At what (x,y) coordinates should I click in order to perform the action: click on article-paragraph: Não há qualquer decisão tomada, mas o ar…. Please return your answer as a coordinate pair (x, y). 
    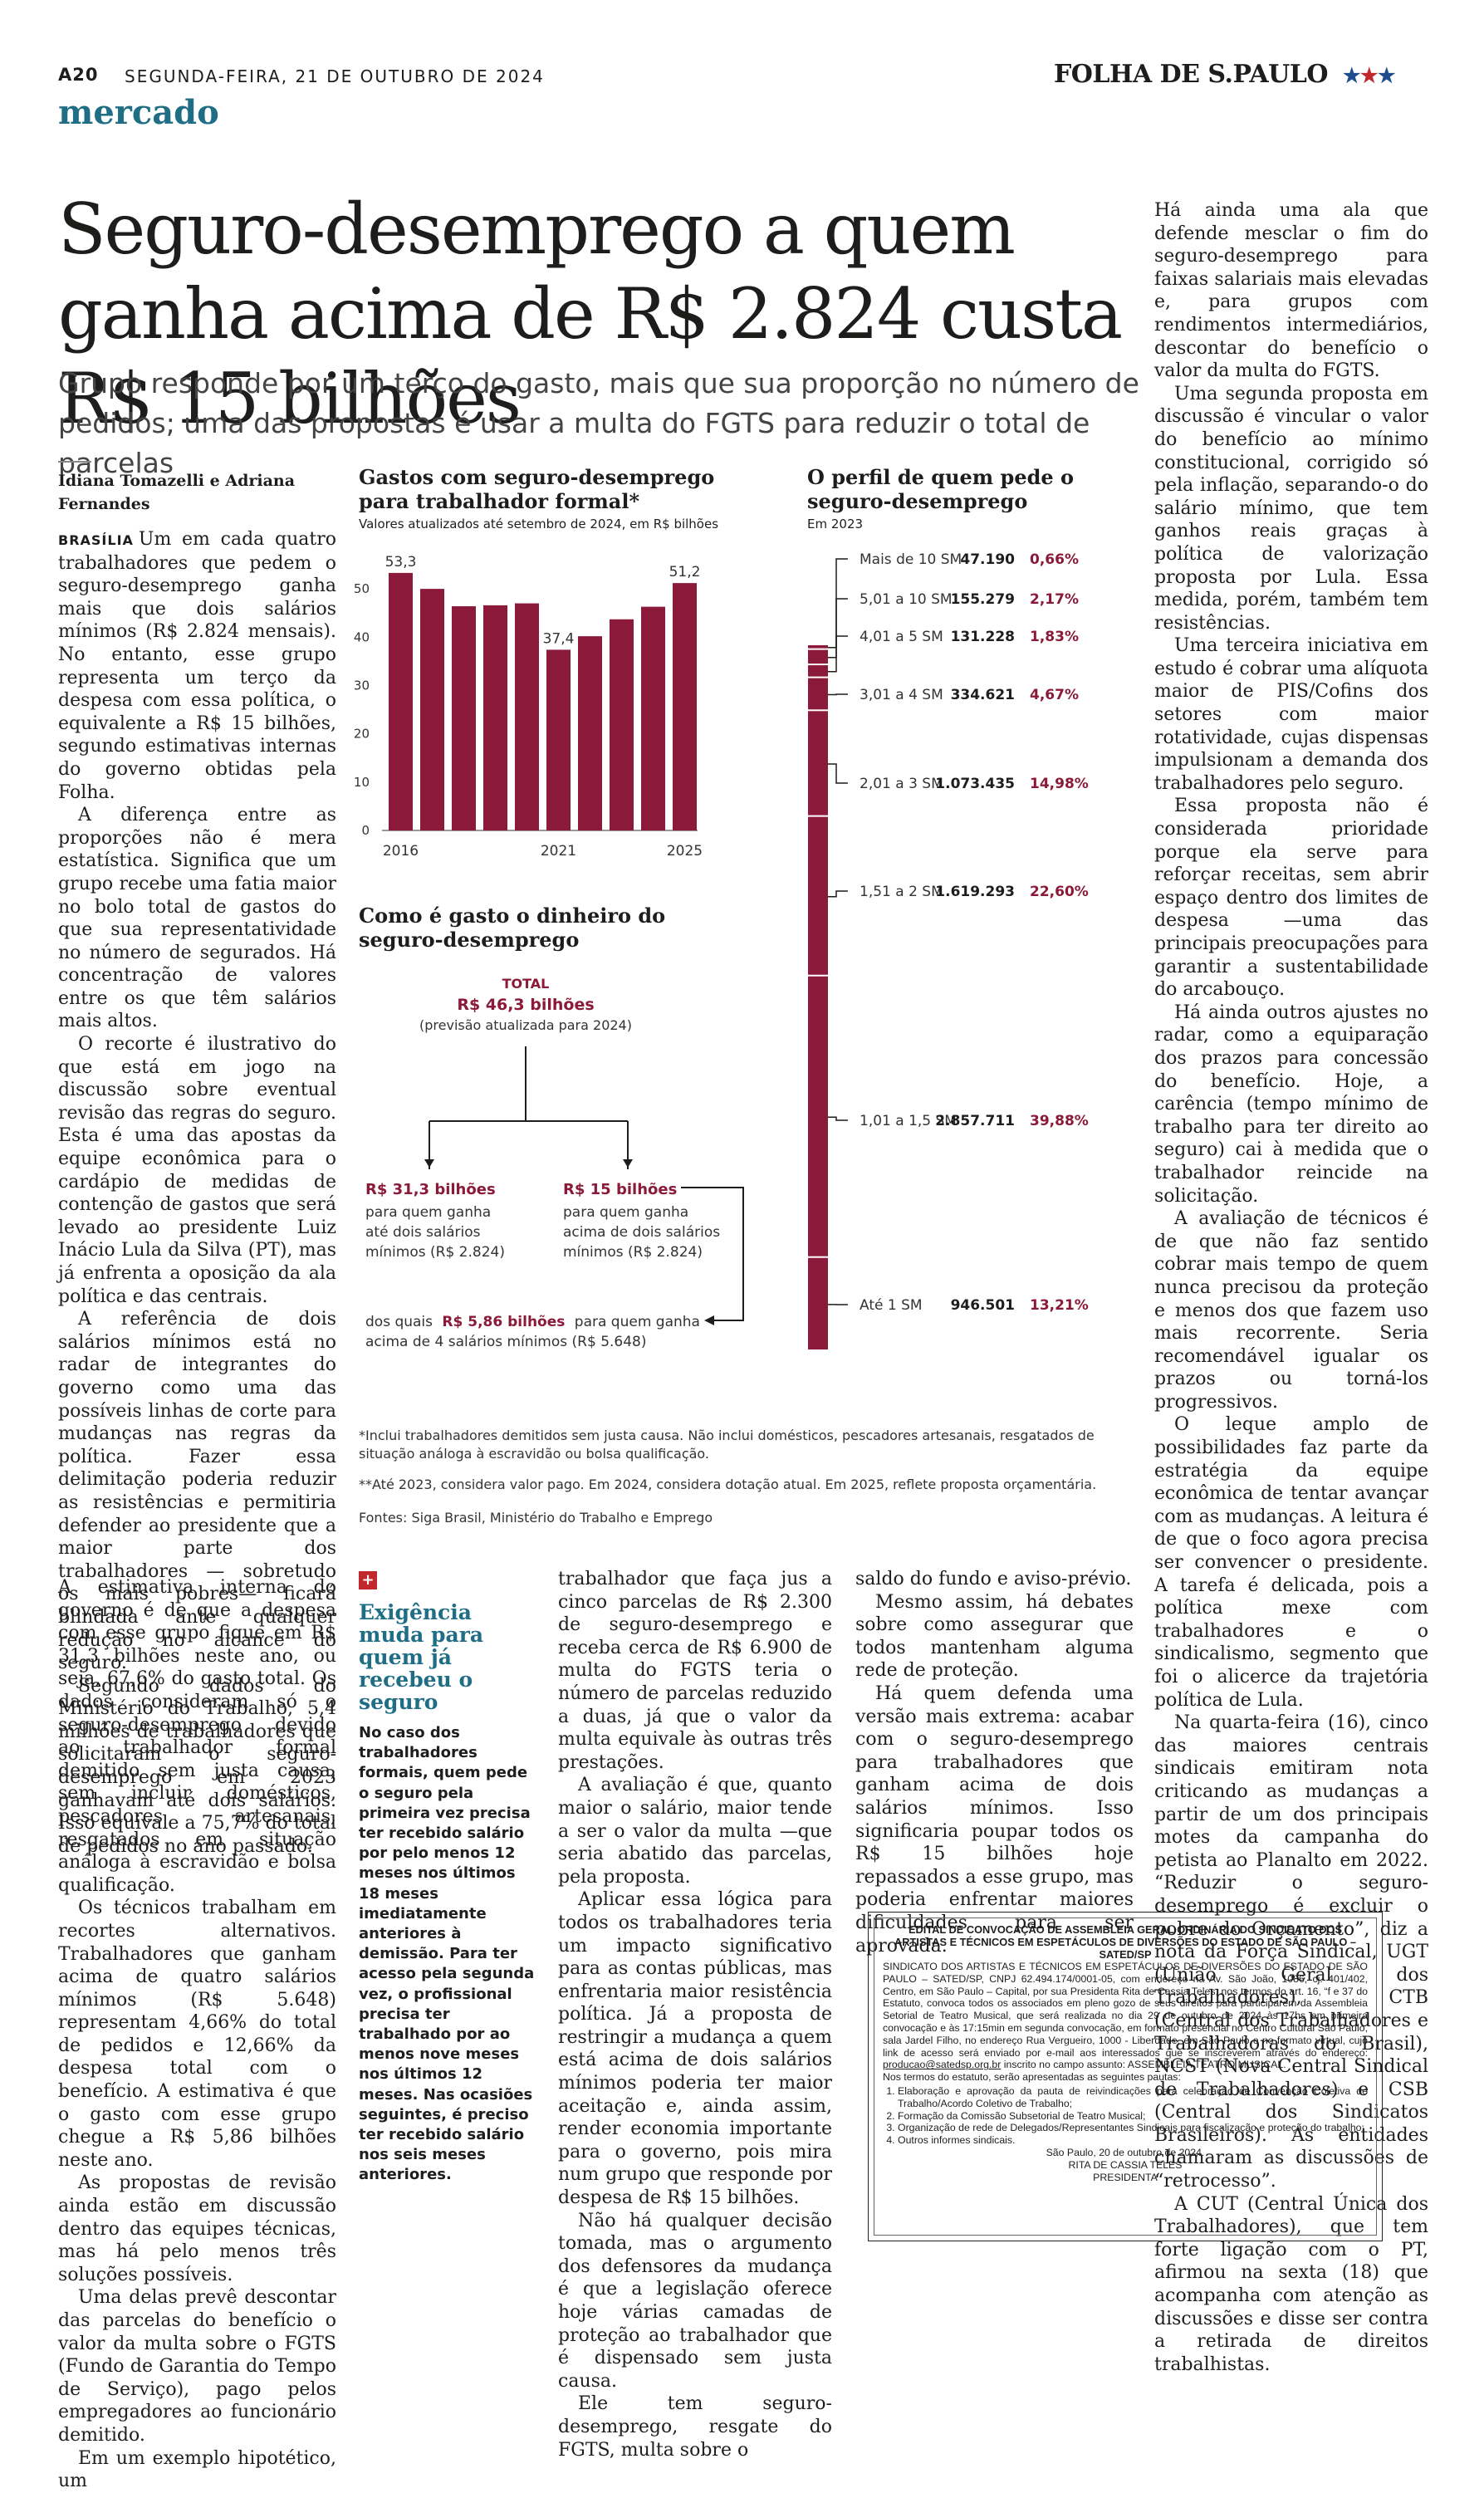
    Looking at the image, I should click on (695, 2302).